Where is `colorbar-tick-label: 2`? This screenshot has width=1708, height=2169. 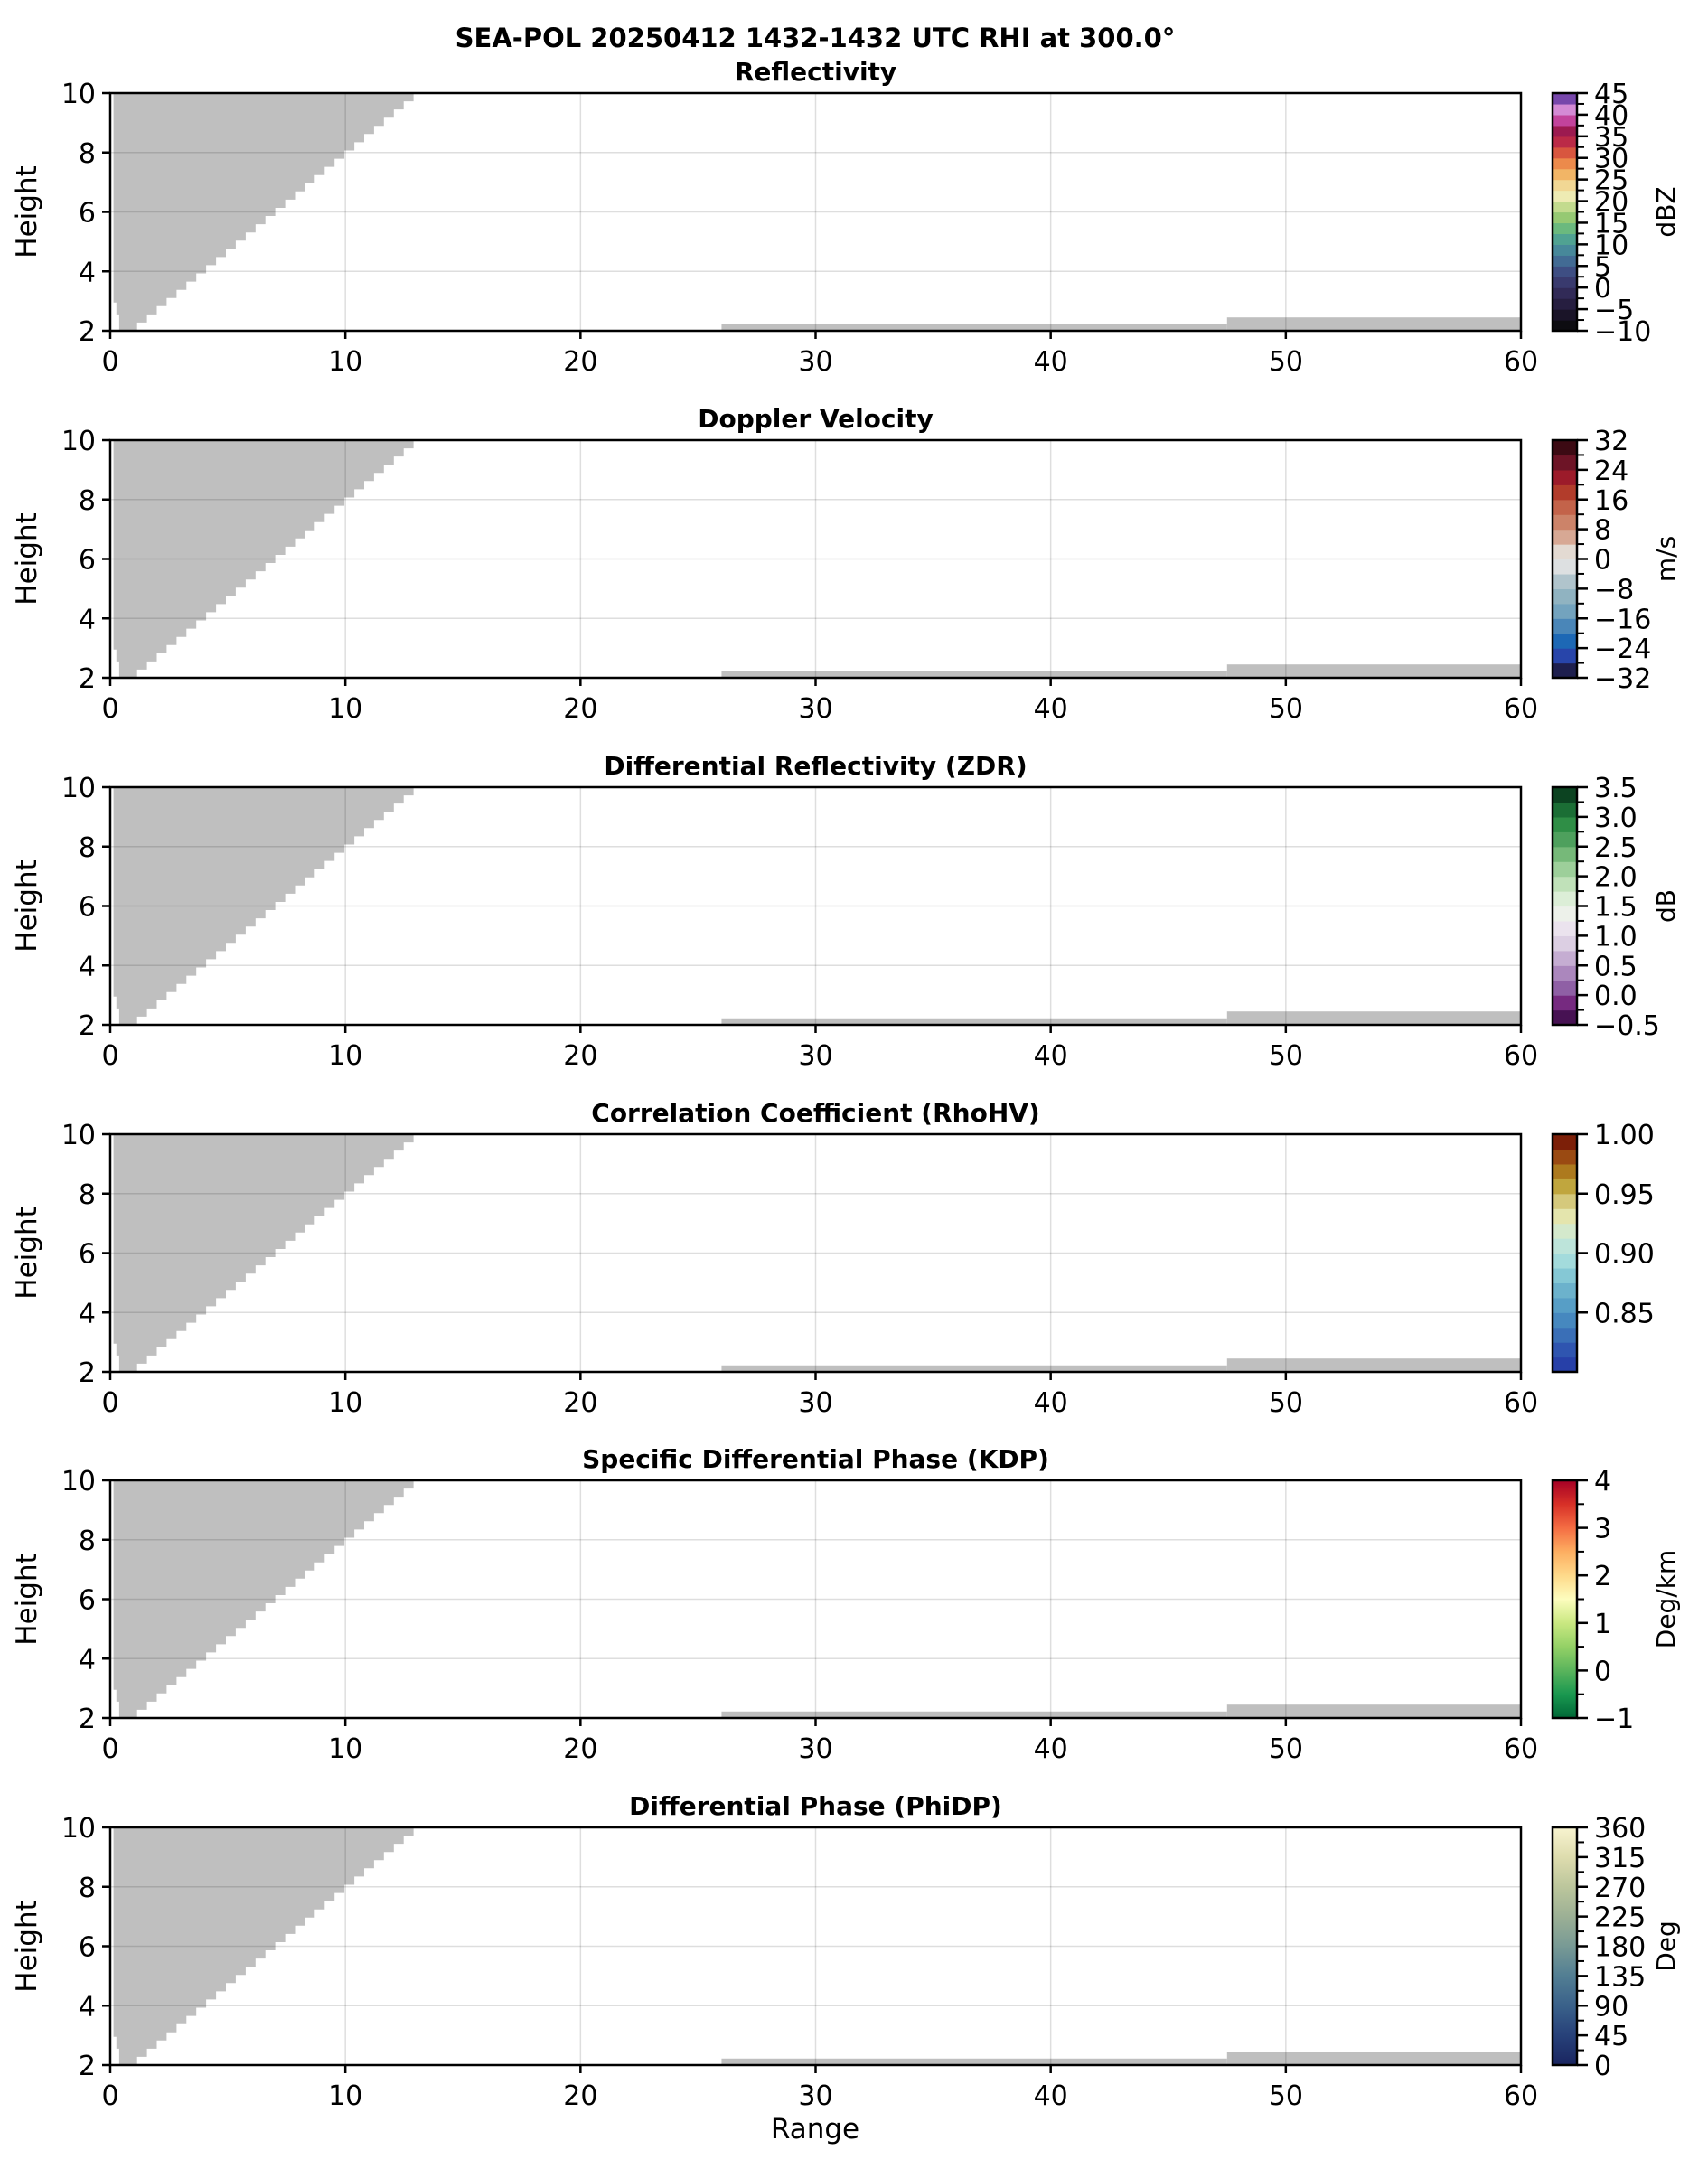 colorbar-tick-label: 2 is located at coordinates (1602, 1577).